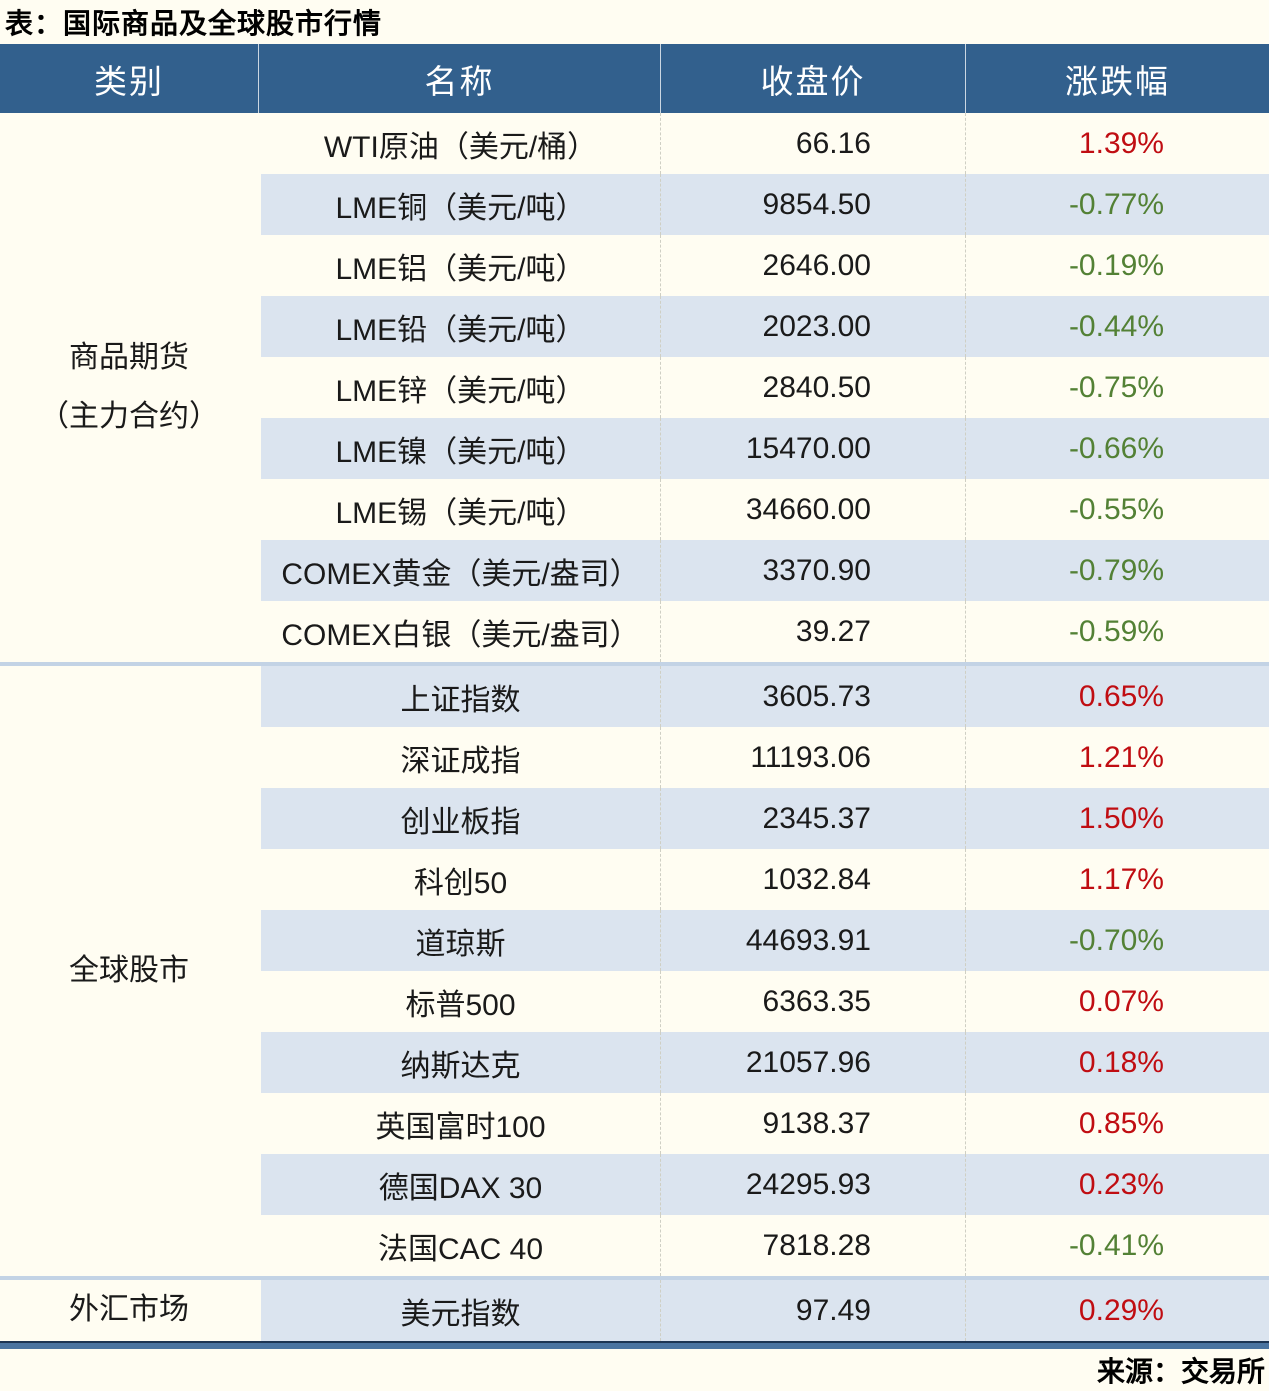 This screenshot has width=1269, height=1391. What do you see at coordinates (459, 1001) in the screenshot?
I see `name-cell: 标普500` at bounding box center [459, 1001].